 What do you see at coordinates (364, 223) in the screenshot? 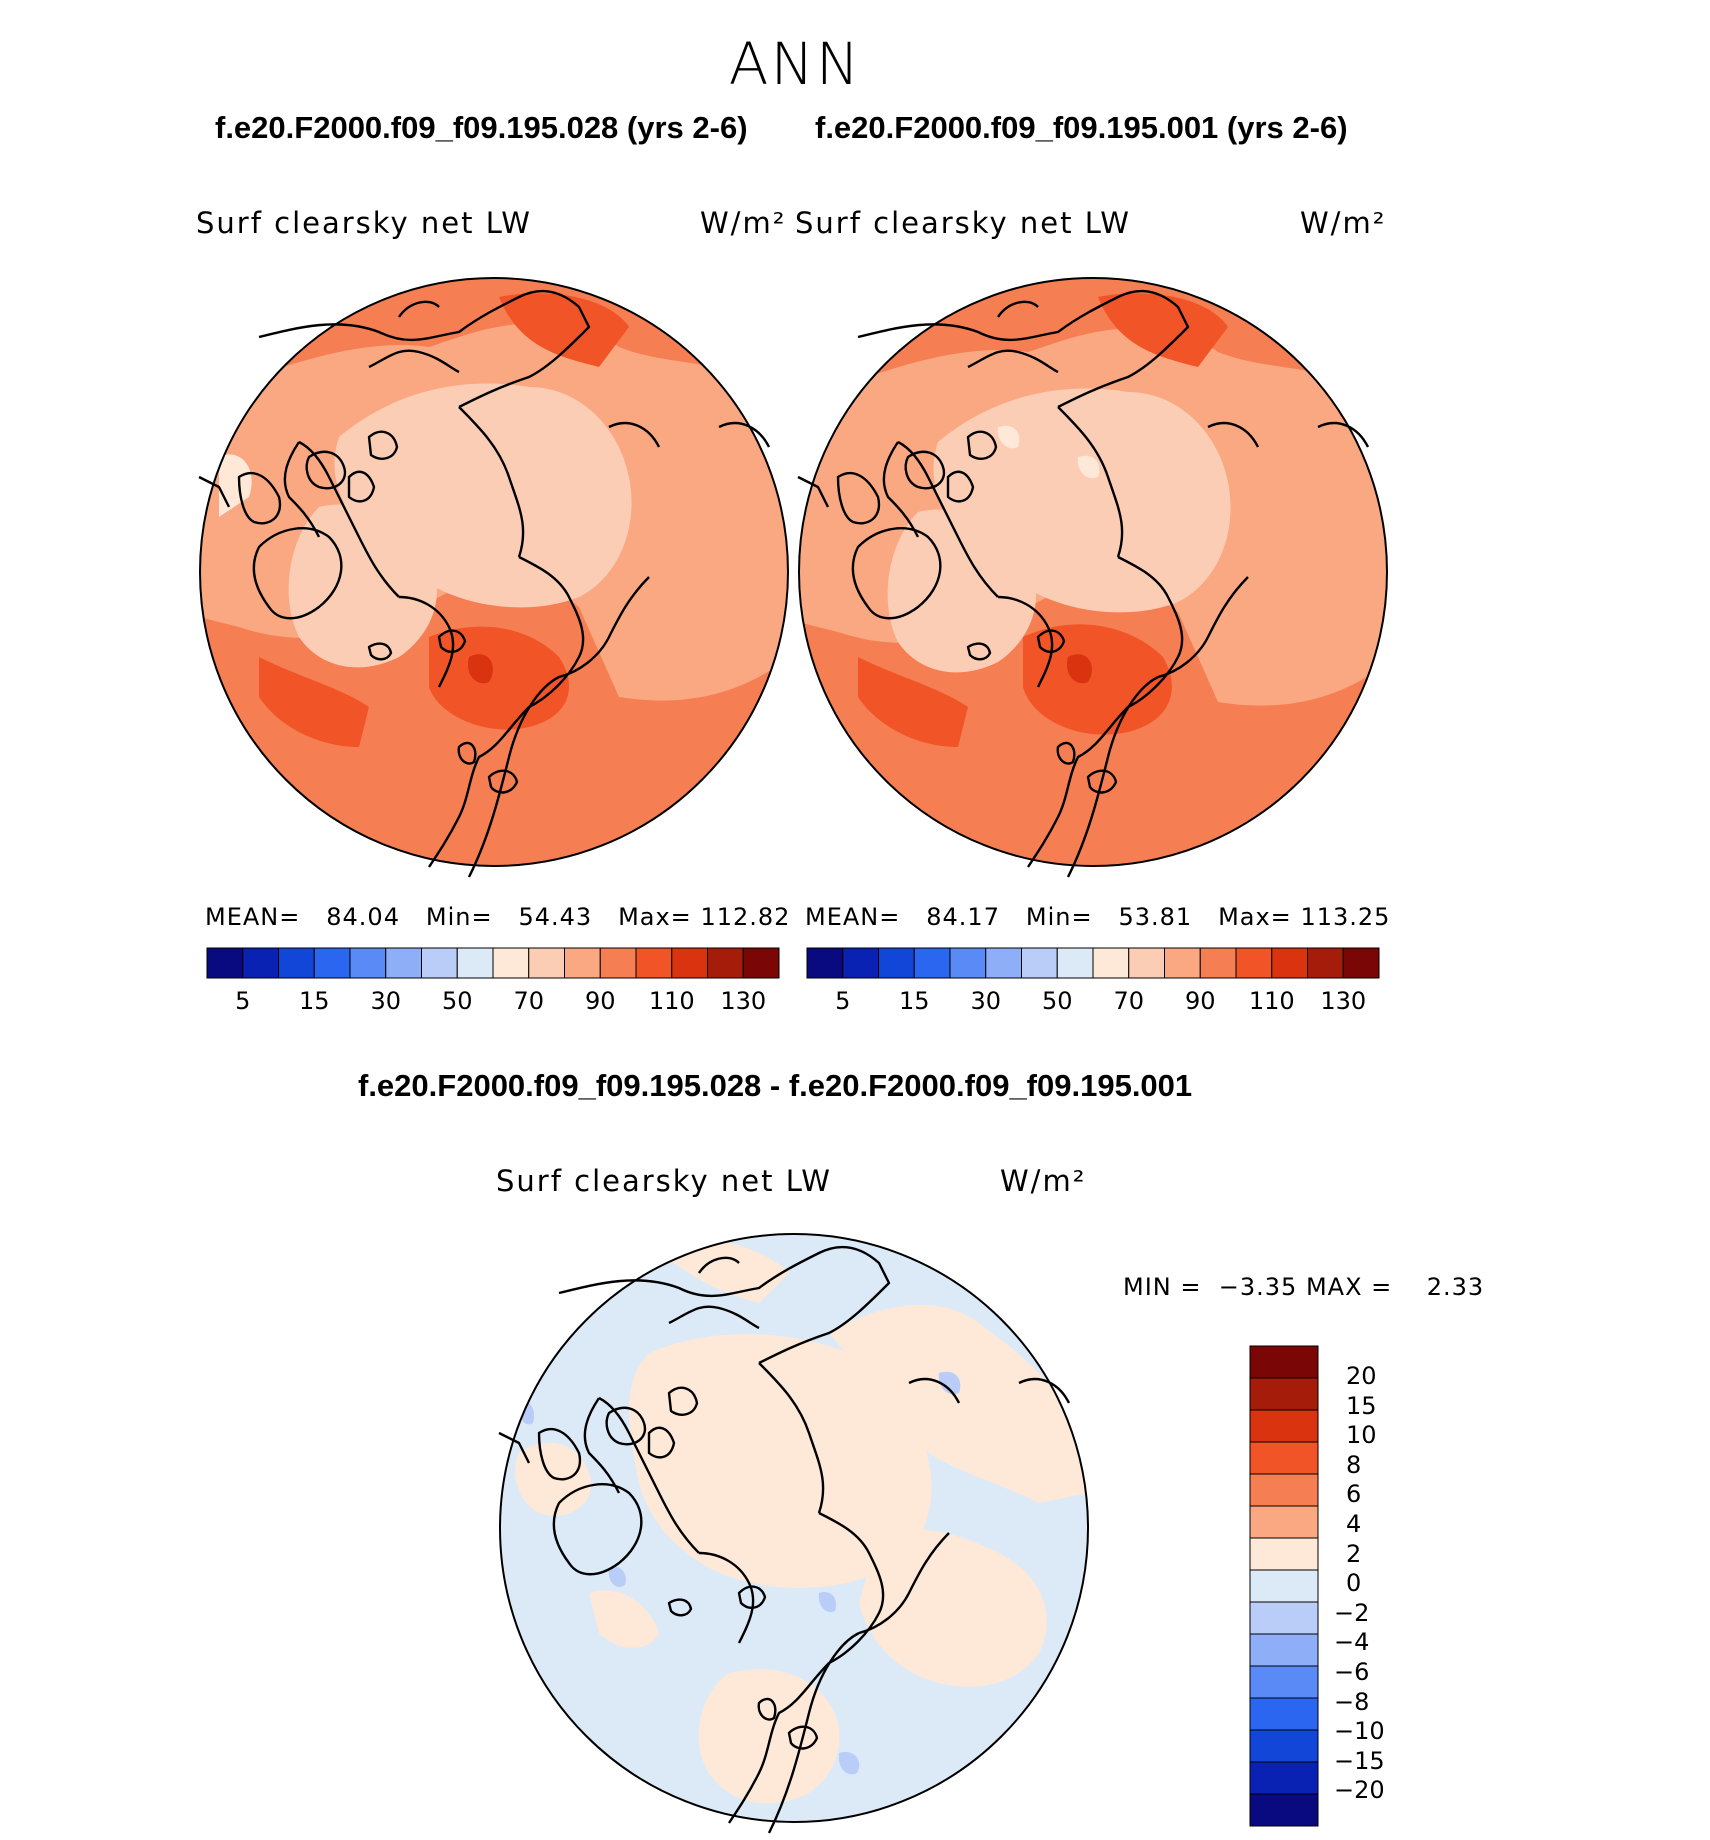
I see `panel-left-field-label: Surf clearsky net LW` at bounding box center [364, 223].